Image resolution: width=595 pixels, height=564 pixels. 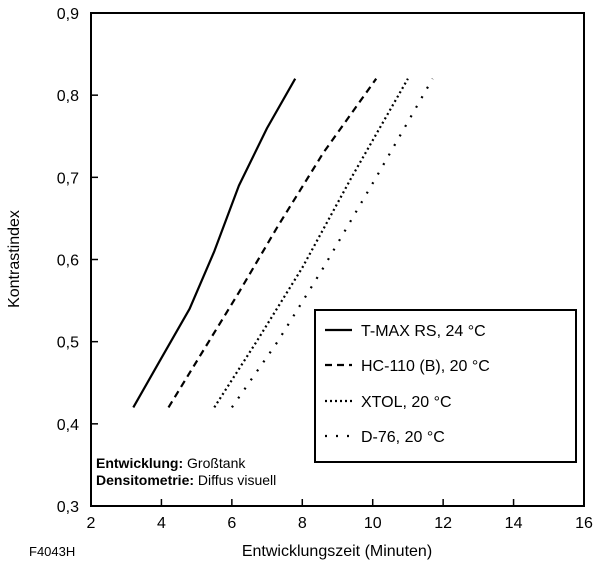 What do you see at coordinates (302, 523) in the screenshot?
I see `x-tick-label: 8` at bounding box center [302, 523].